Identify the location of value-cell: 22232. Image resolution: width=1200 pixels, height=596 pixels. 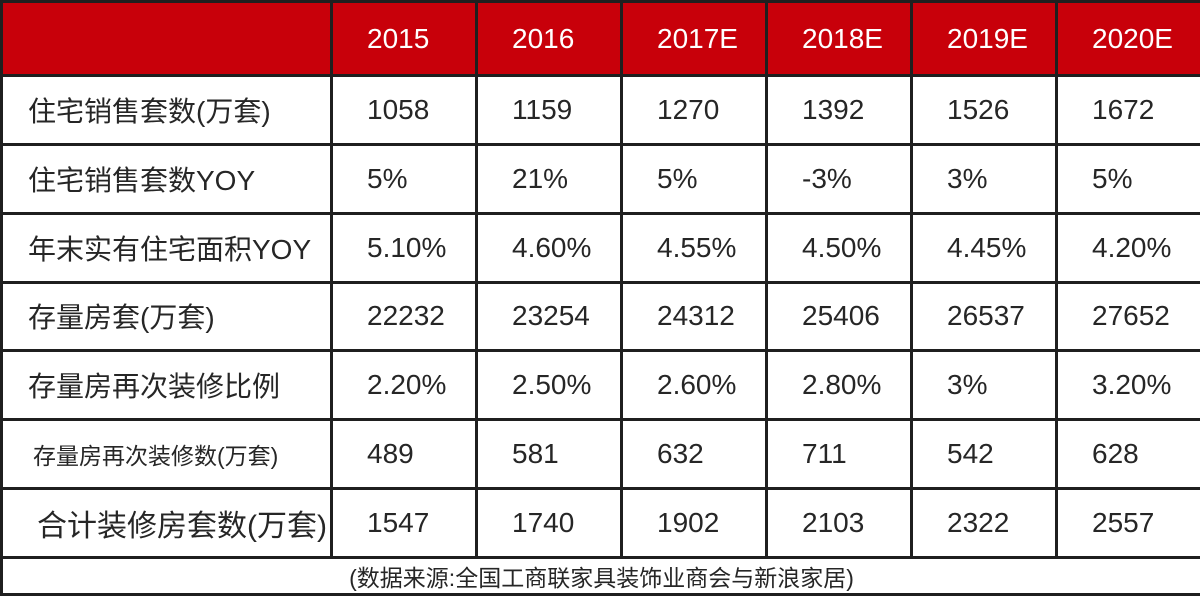
(404, 316).